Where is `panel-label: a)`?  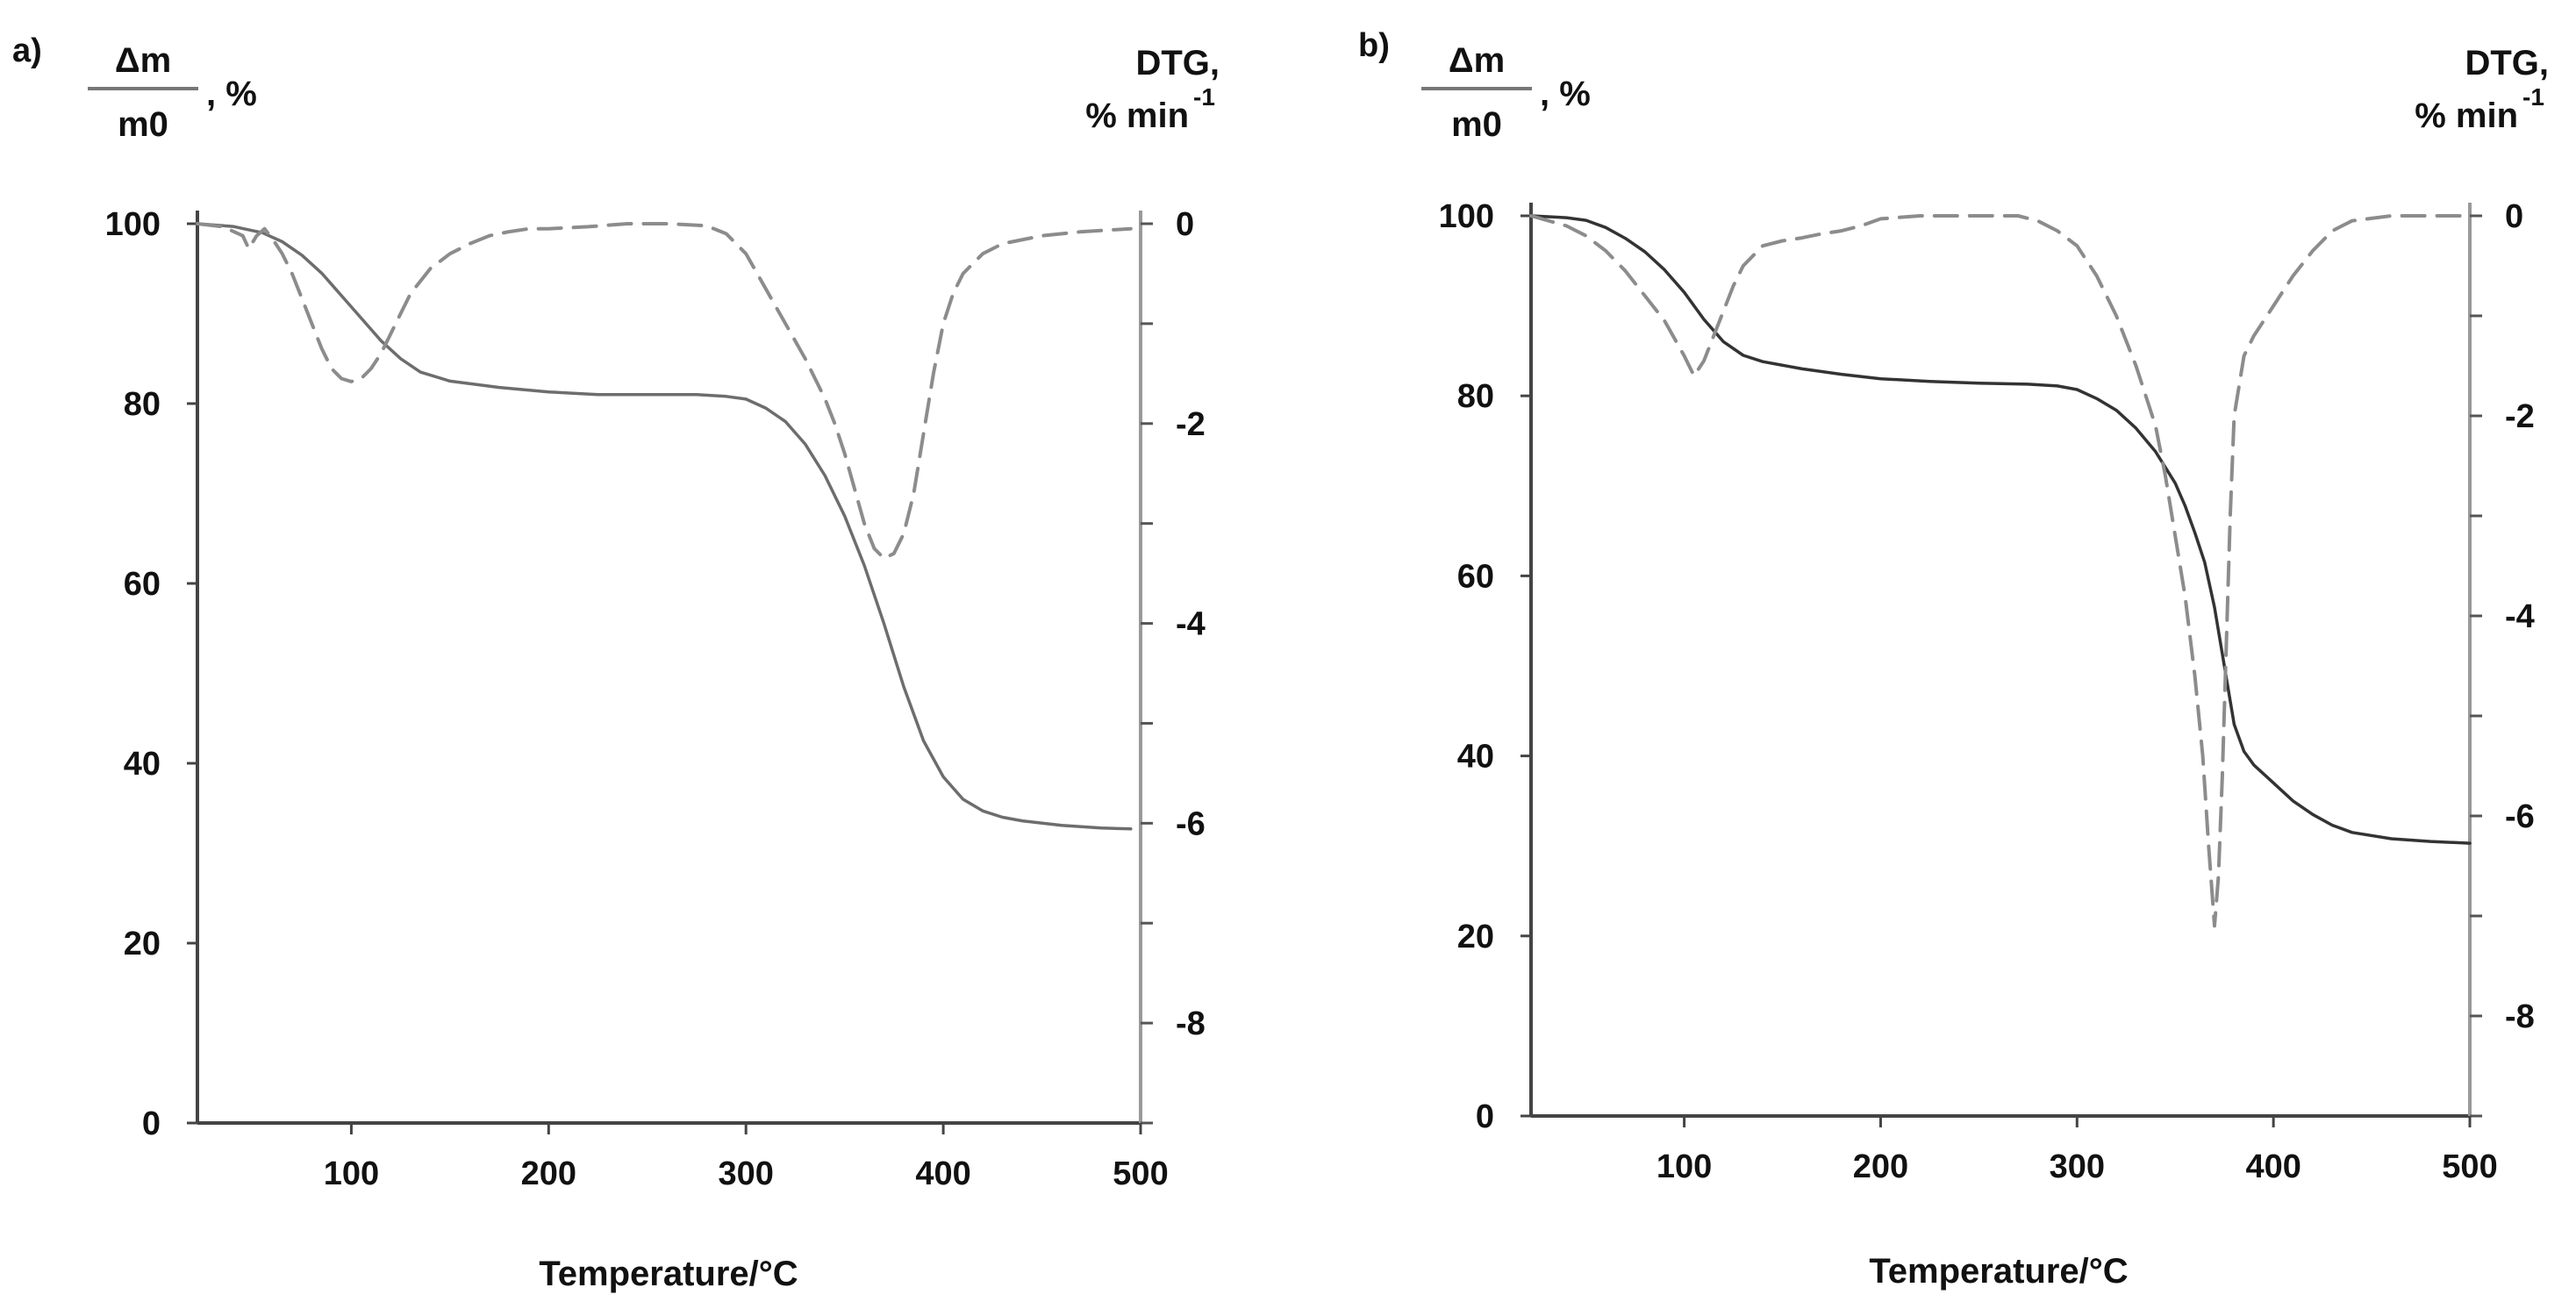
panel-label: a) is located at coordinates (27, 50).